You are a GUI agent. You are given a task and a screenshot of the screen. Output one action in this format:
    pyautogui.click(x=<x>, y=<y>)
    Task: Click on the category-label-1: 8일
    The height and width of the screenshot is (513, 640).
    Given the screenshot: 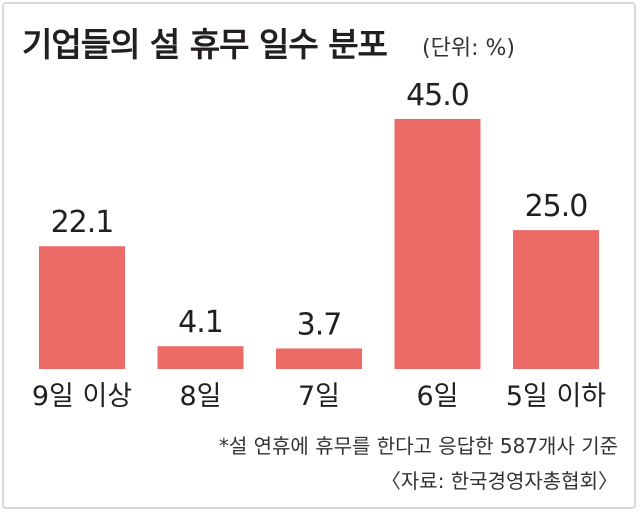 What is the action you would take?
    pyautogui.click(x=200, y=396)
    